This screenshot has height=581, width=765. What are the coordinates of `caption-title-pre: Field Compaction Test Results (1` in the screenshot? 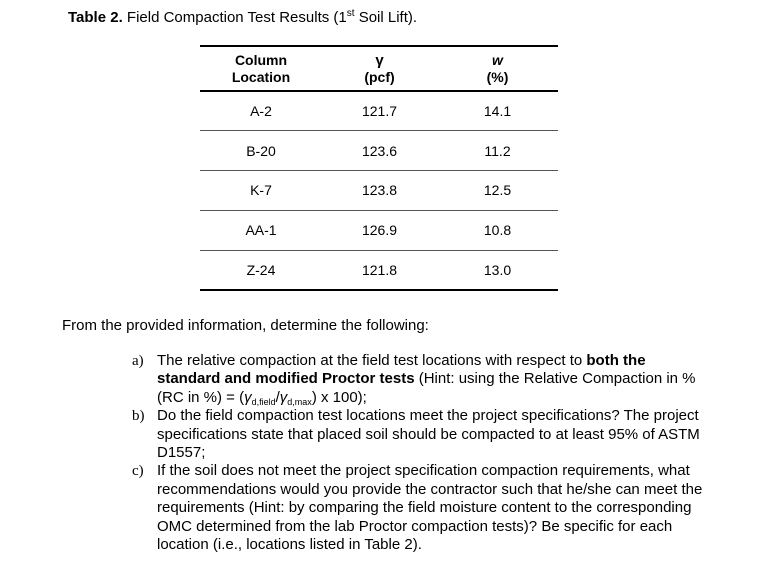 It's located at (236, 17).